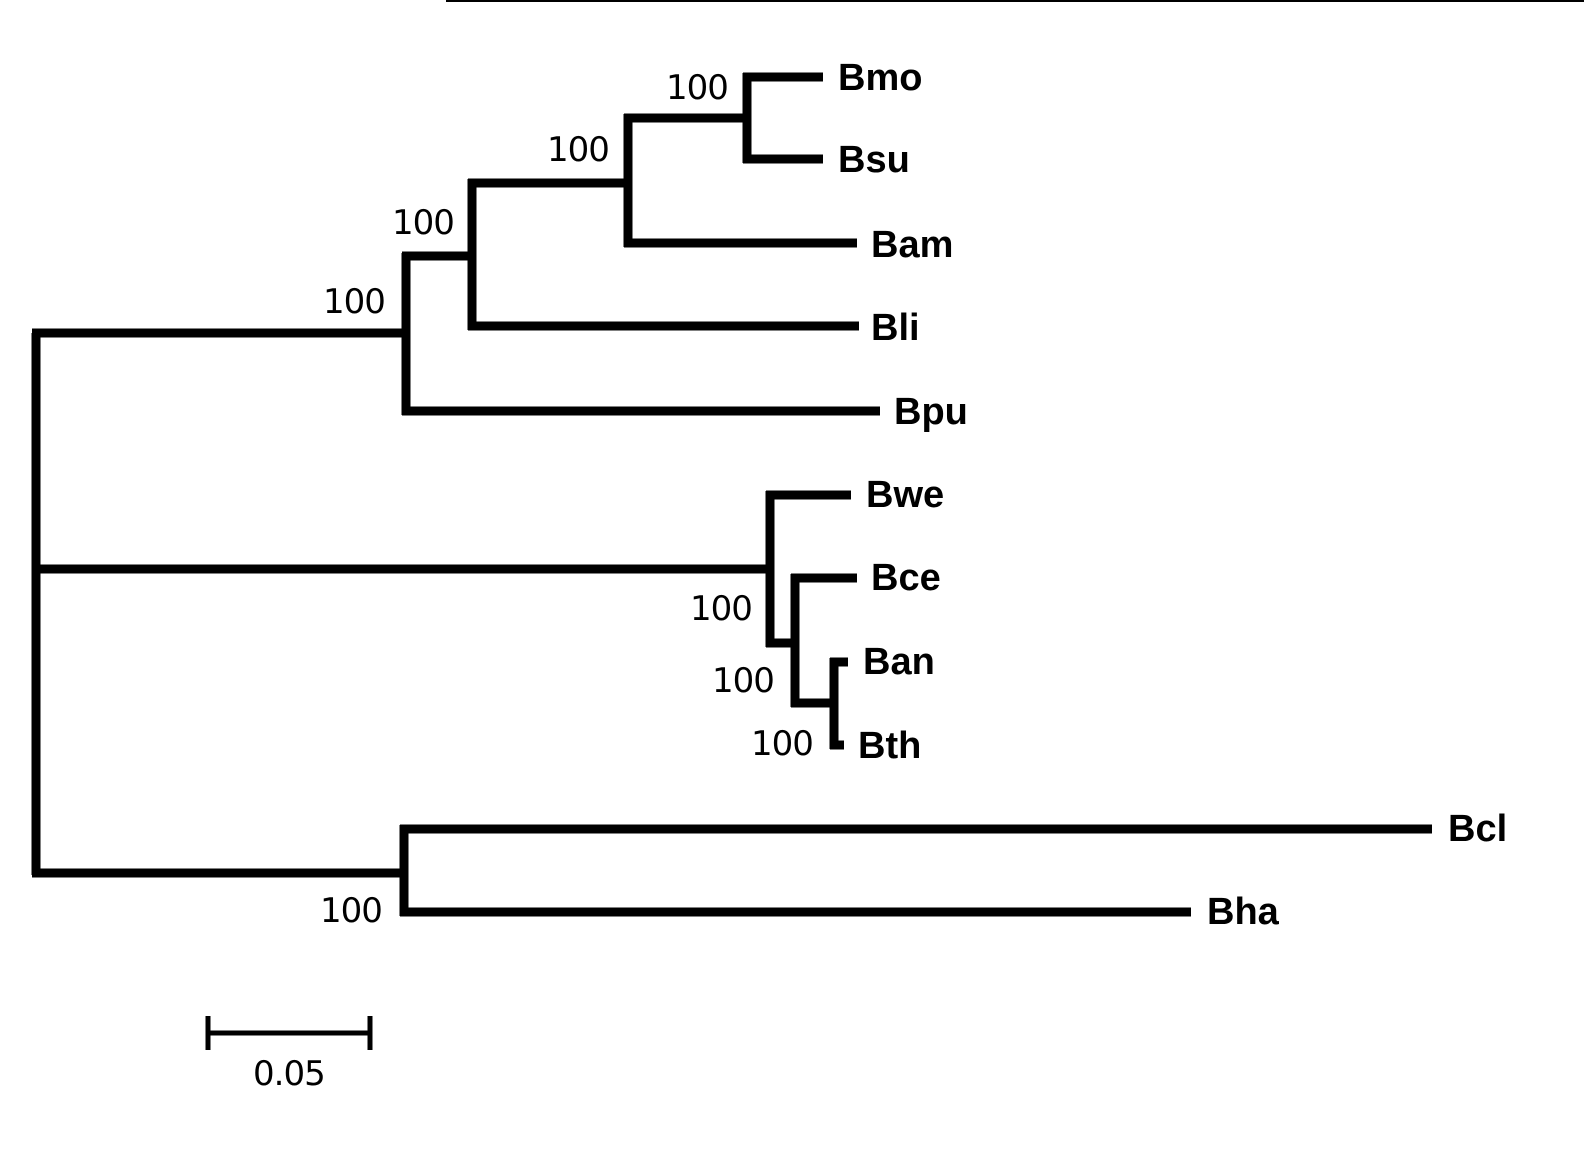 Image resolution: width=1584 pixels, height=1176 pixels. I want to click on scale-bar-label: 0.05, so click(289, 1074).